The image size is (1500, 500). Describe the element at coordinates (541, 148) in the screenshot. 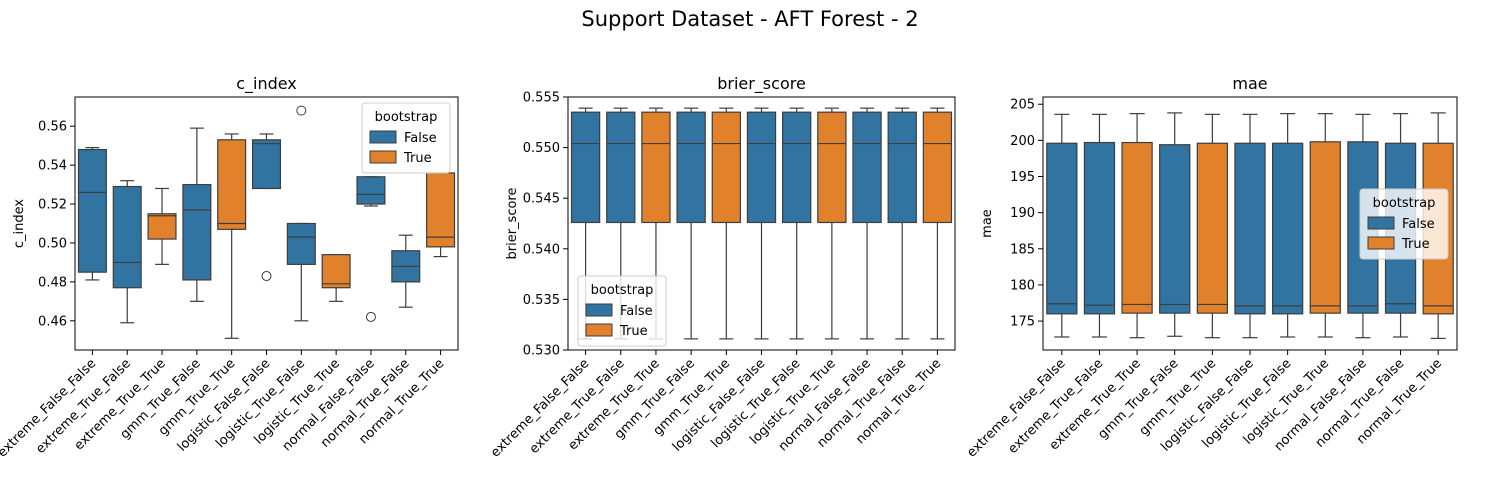

I see `y-tick-label: 0.550` at that location.